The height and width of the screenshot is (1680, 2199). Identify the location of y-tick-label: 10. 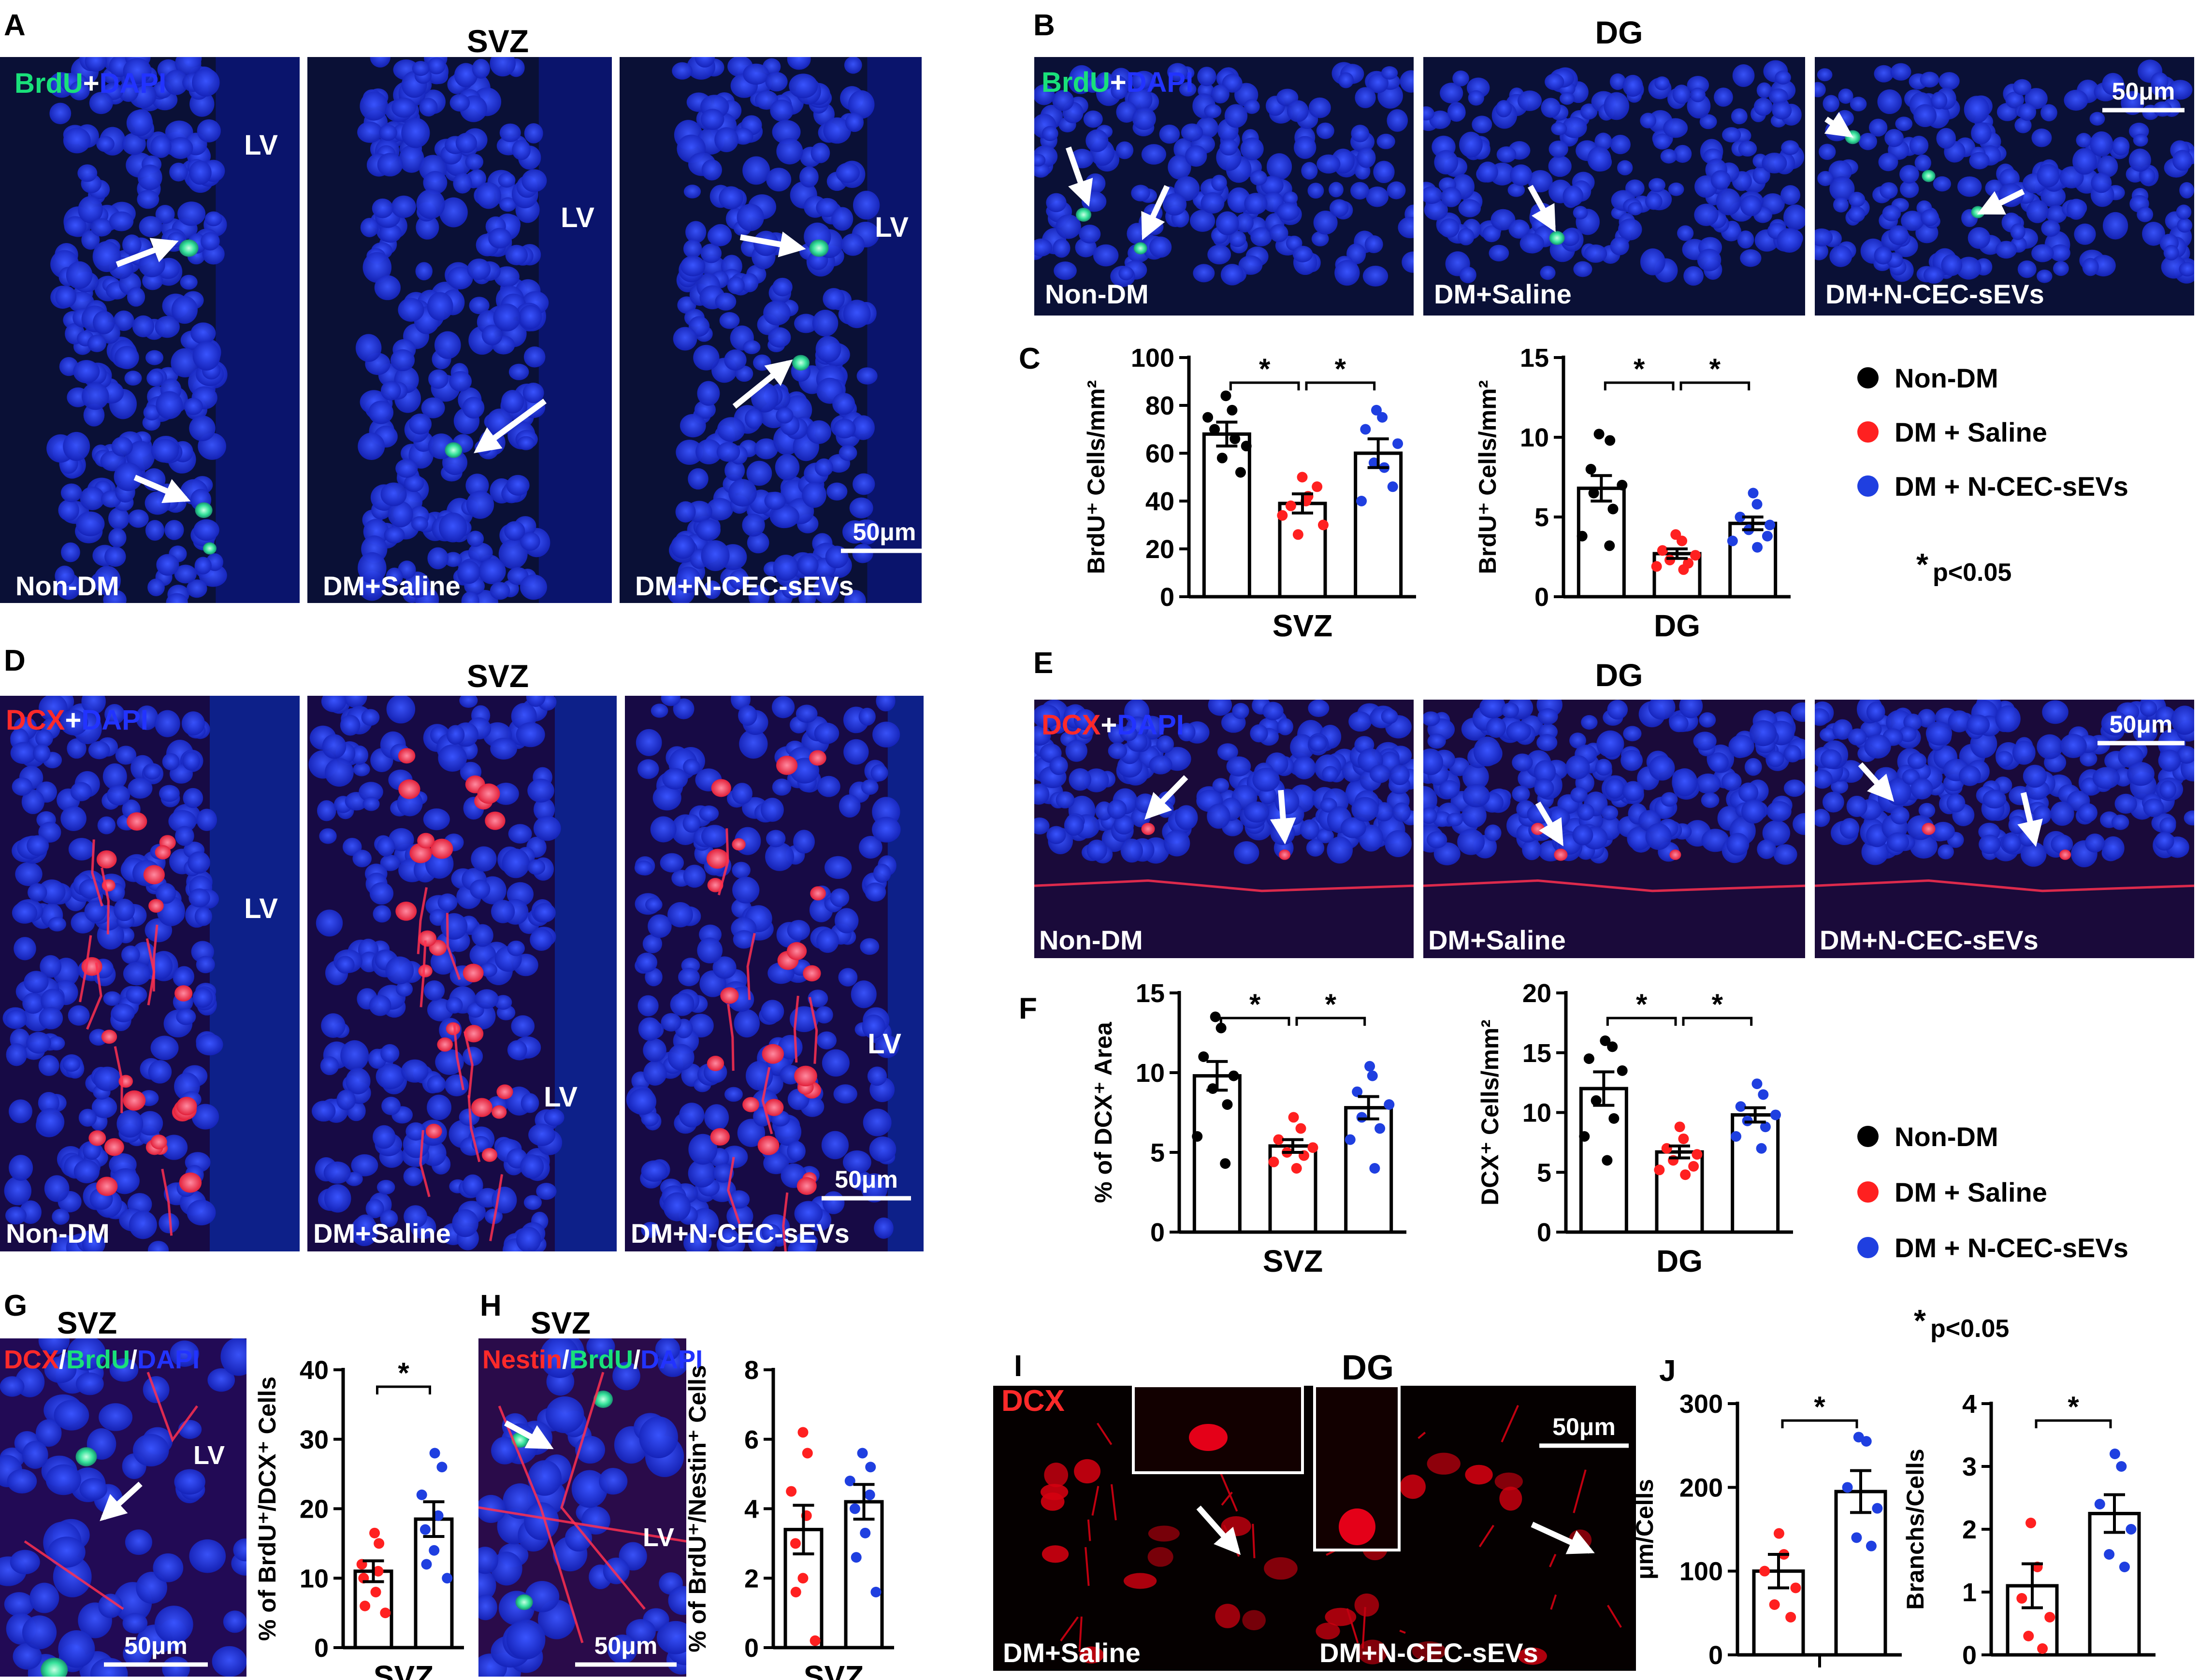
(1534, 437).